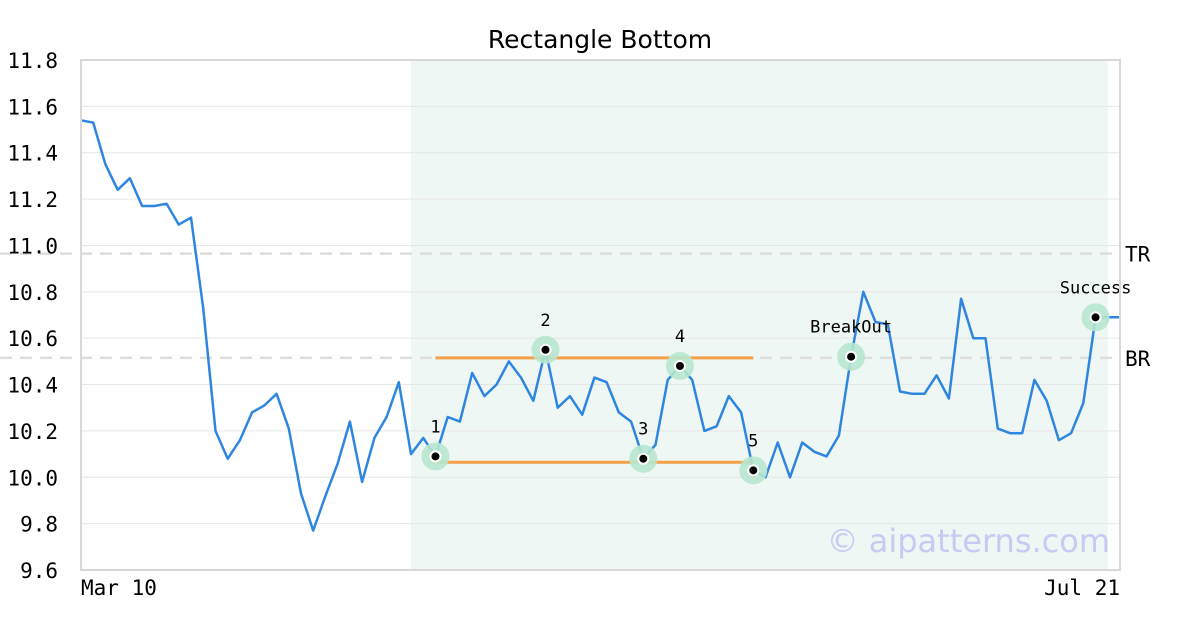  Describe the element at coordinates (32, 200) in the screenshot. I see `y-tick-label: 11.2` at that location.